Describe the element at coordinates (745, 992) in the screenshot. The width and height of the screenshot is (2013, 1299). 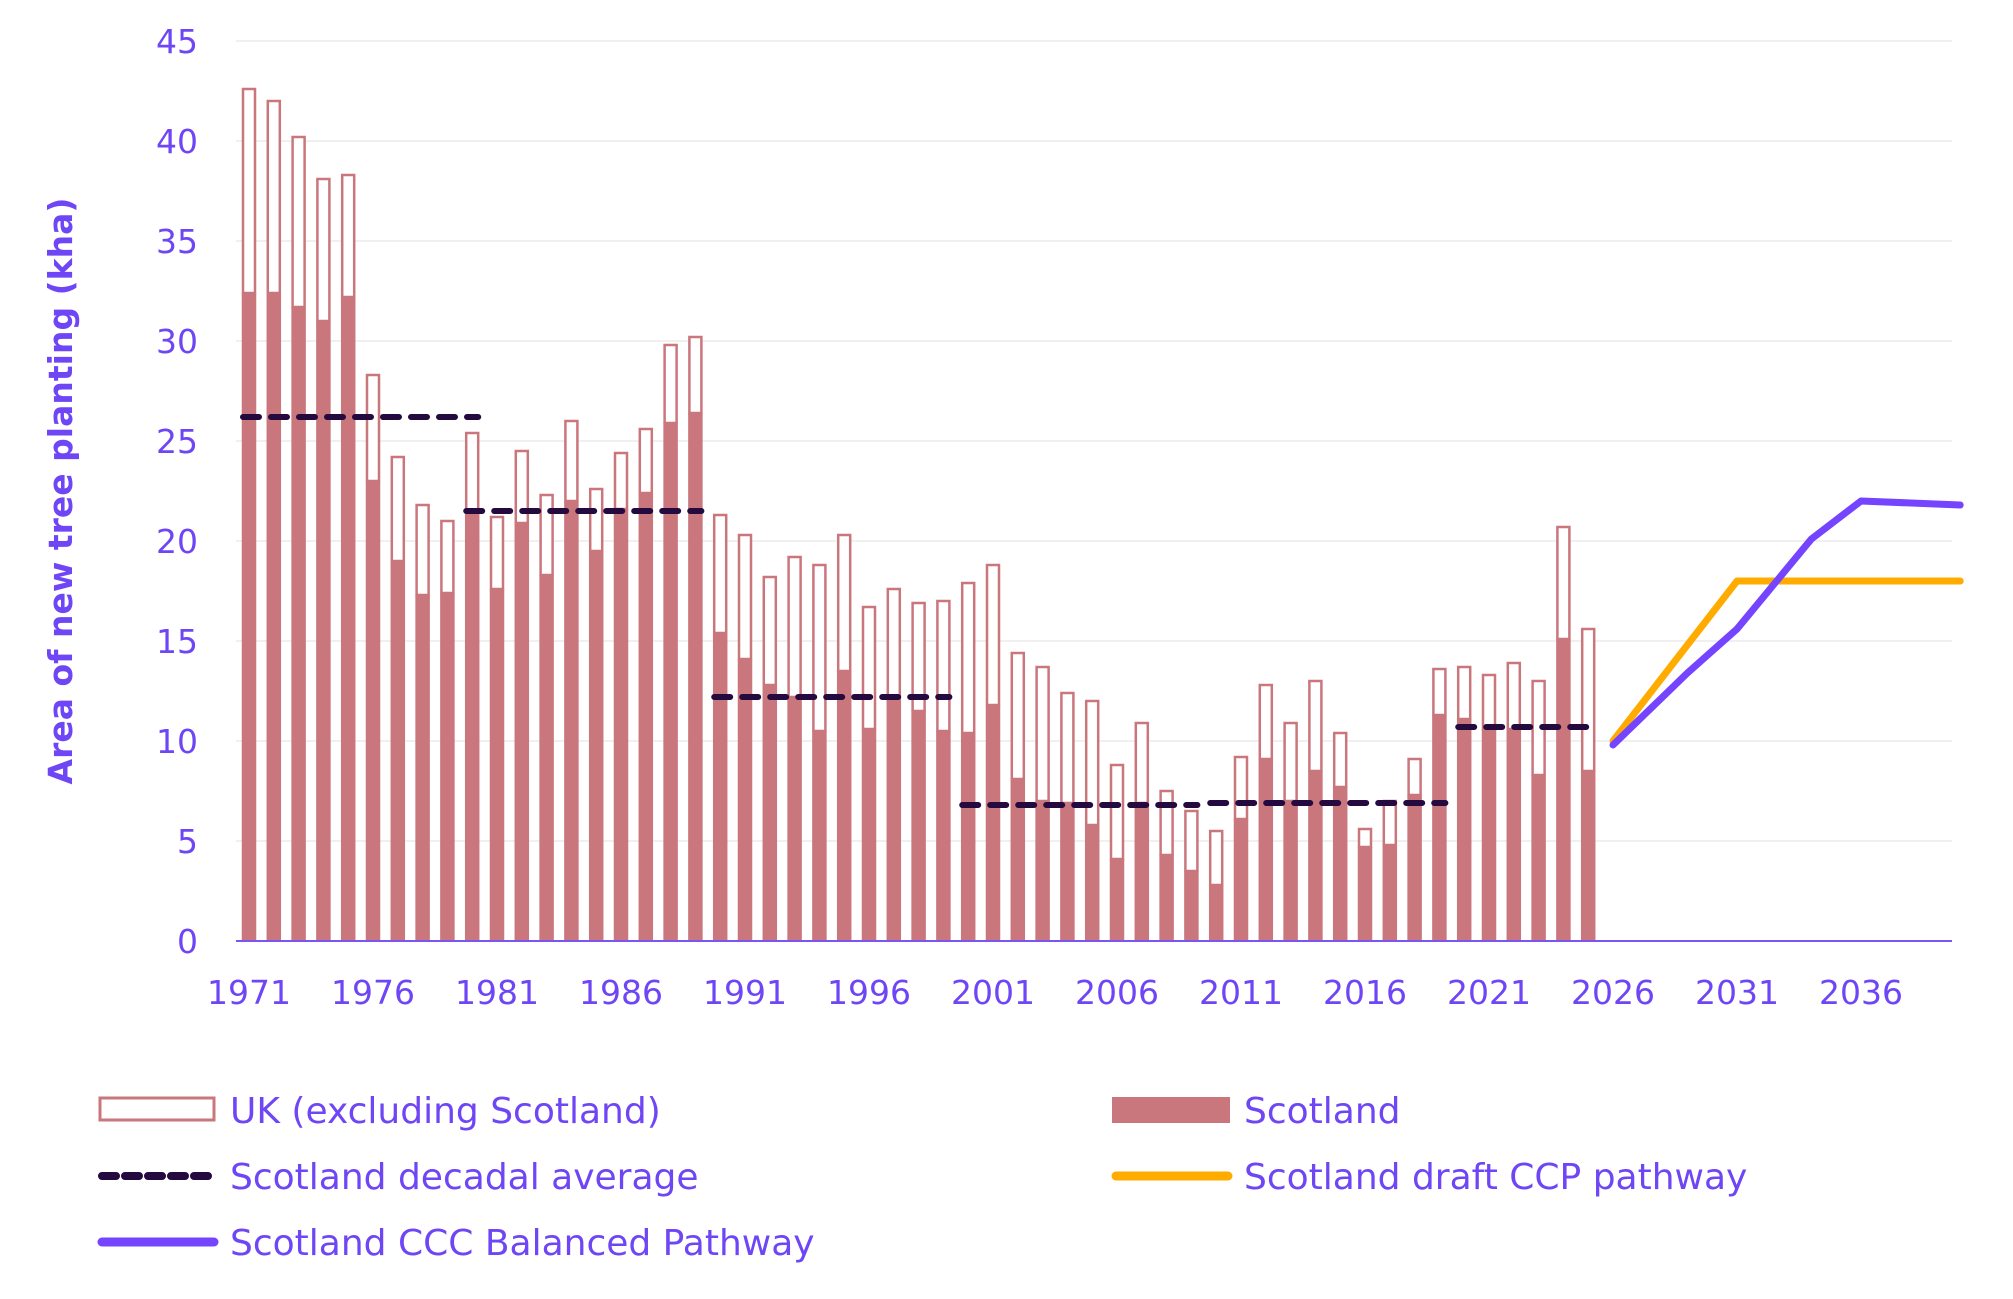
I see `x-tick-label: 1991` at that location.